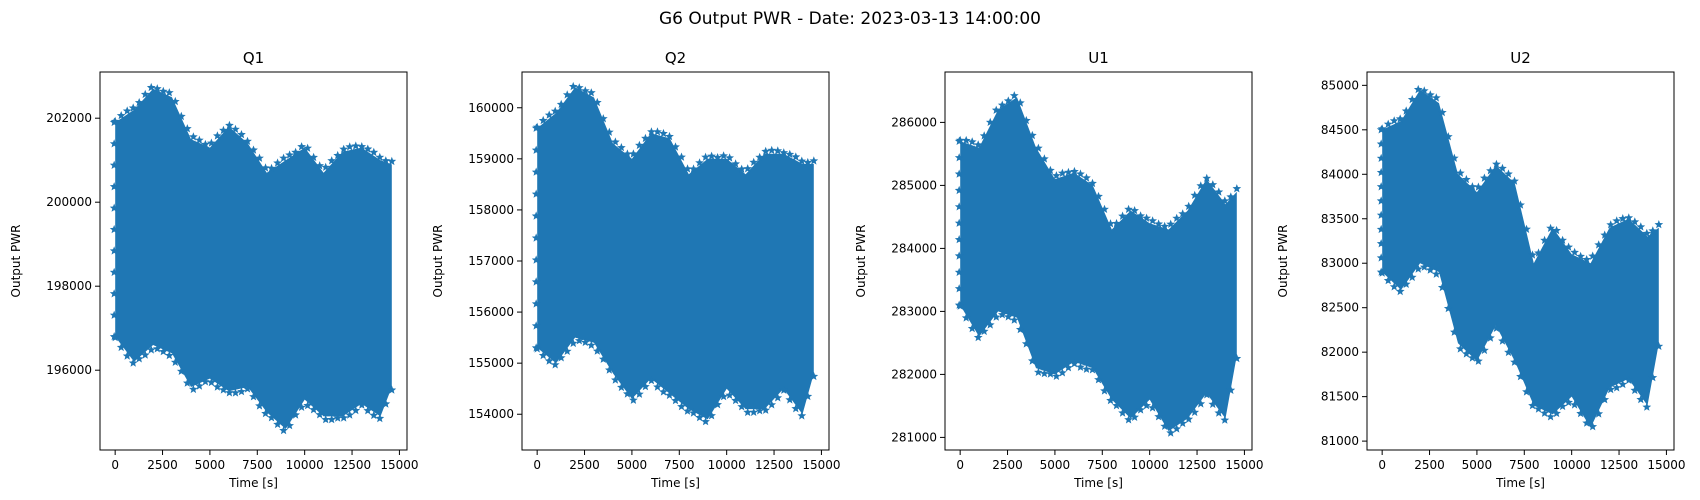 This screenshot has width=1700, height=500. What do you see at coordinates (1382, 465) in the screenshot?
I see `x-tick-label: 0` at bounding box center [1382, 465].